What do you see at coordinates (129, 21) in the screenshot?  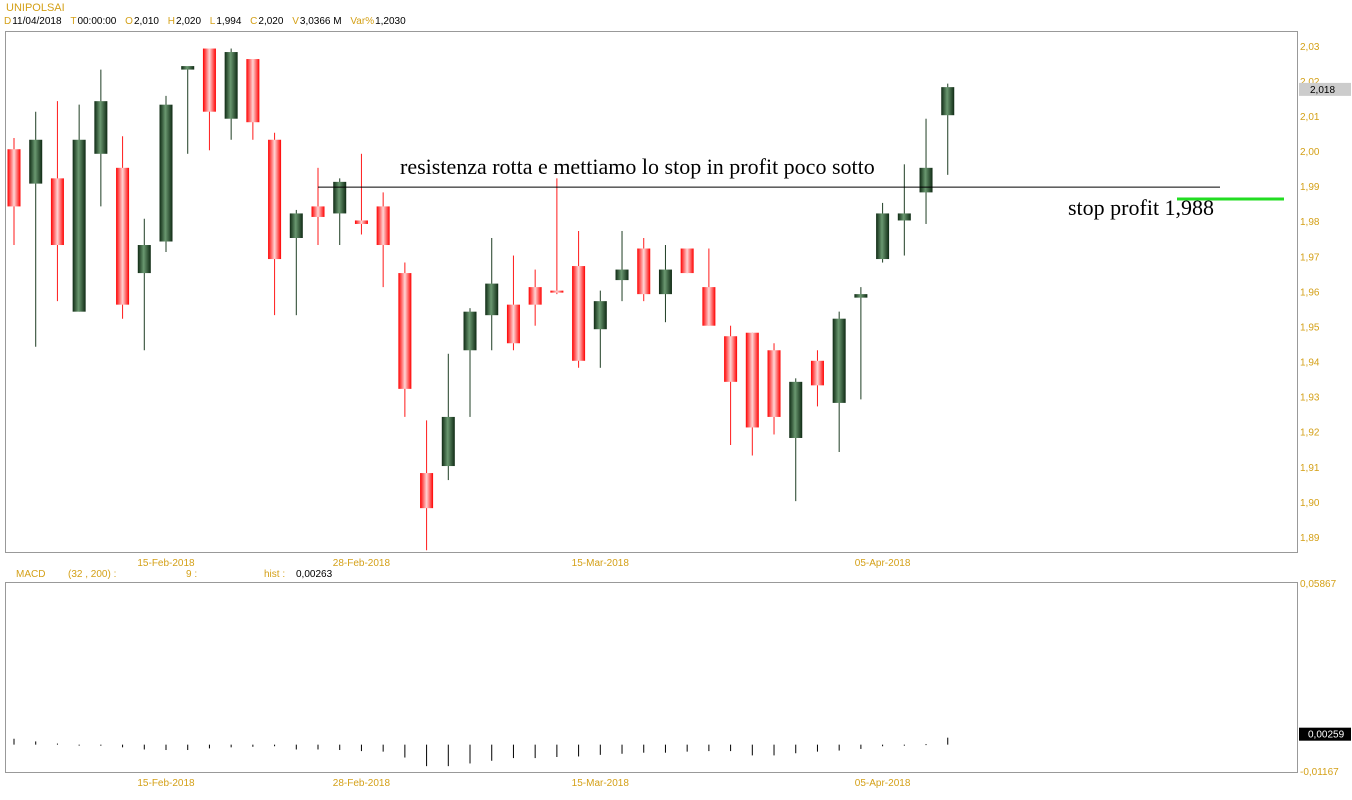 I see `info-key: O` at bounding box center [129, 21].